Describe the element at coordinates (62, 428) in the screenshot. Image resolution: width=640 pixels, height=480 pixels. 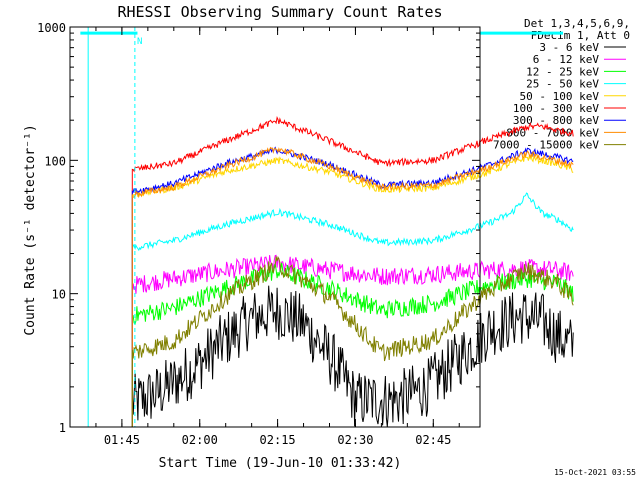
I see `y-tick-label: 1` at that location.